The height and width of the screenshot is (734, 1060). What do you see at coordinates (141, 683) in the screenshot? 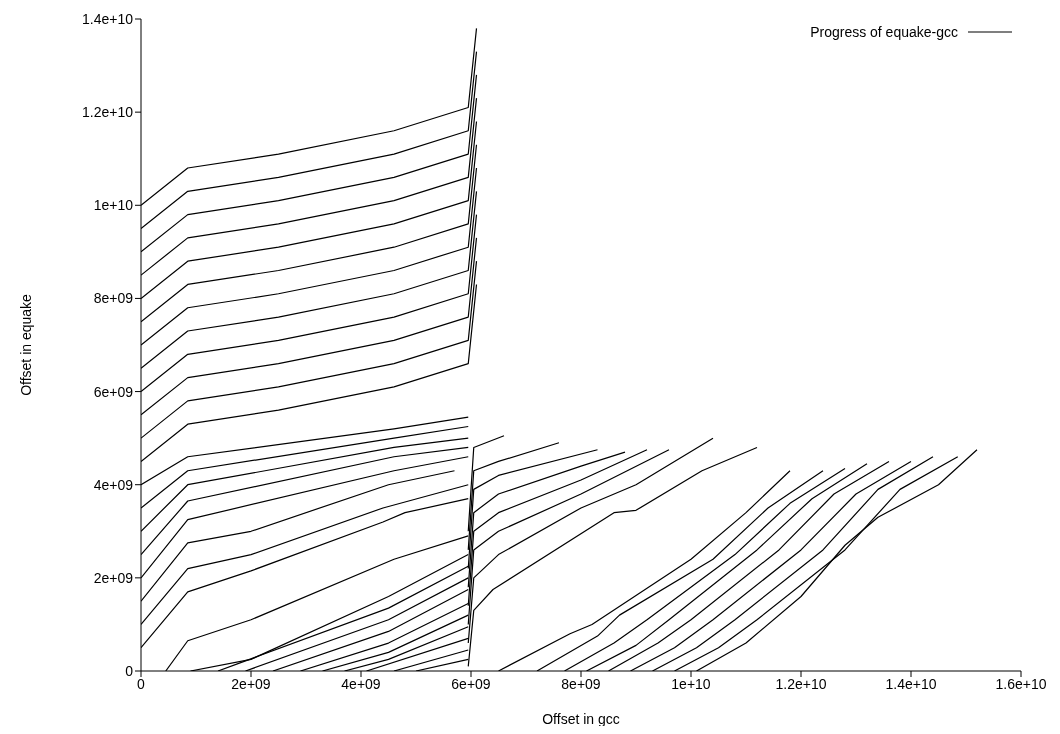
I see `x-tick-label: 0` at bounding box center [141, 683].